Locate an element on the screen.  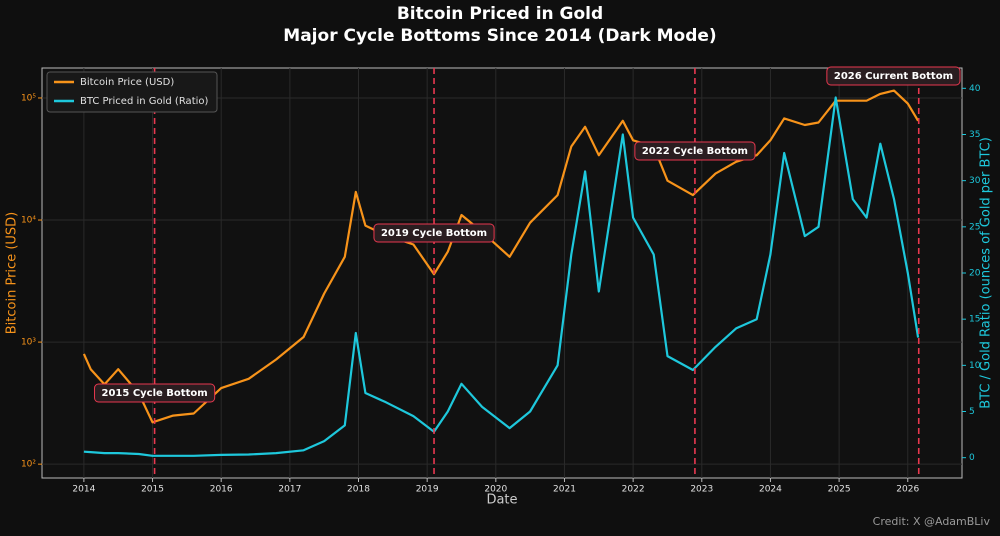
y2-tick-label: 40 is located at coordinates (975, 89).